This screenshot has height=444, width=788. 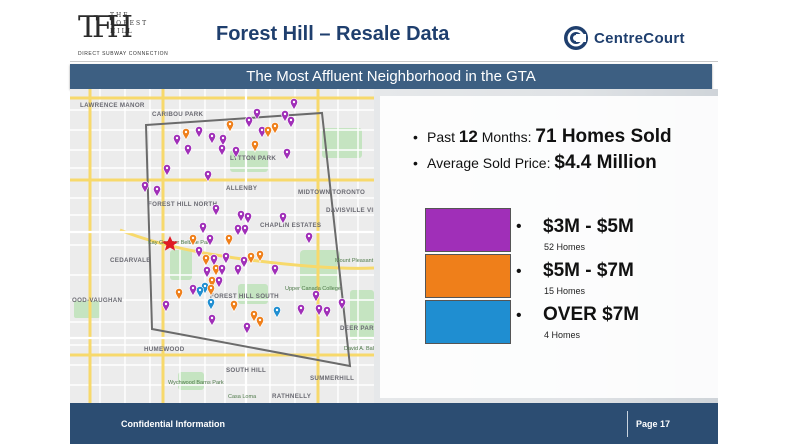 What do you see at coordinates (112, 105) in the screenshot?
I see `map-neighborhood-label: LAWRENCE MANOR` at bounding box center [112, 105].